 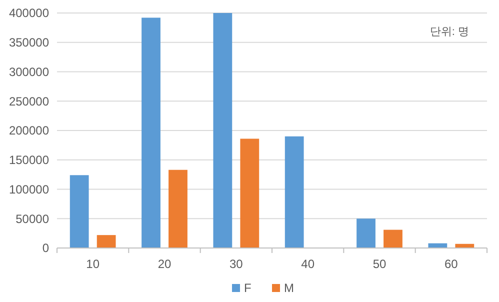 I want to click on y-tick-label: 250000, so click(x=29, y=101).